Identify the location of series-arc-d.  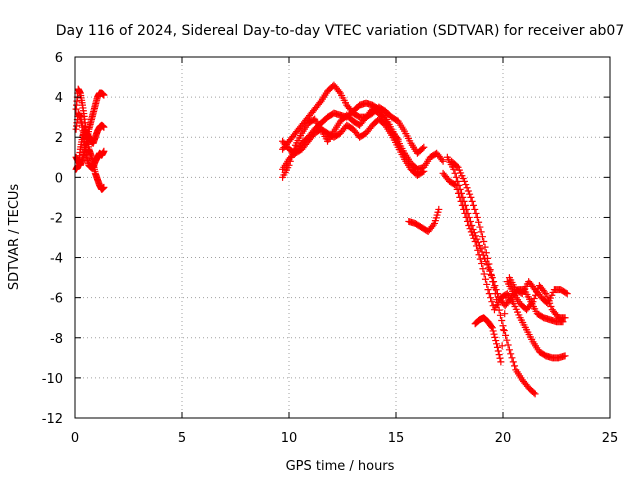
(340, 143).